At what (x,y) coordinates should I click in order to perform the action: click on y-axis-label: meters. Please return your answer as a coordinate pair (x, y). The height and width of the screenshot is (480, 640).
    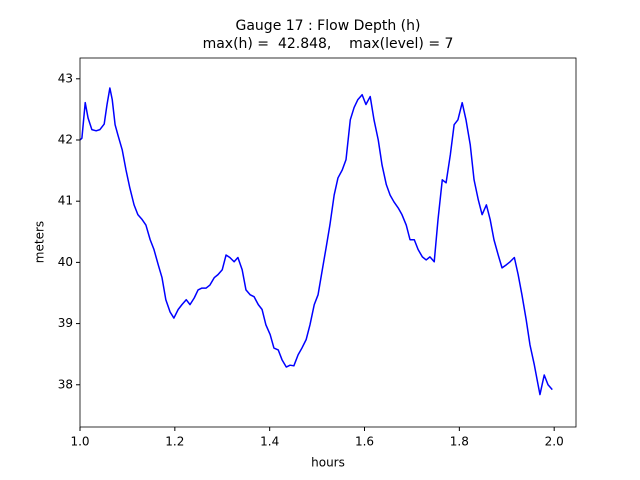
    Looking at the image, I should click on (40, 242).